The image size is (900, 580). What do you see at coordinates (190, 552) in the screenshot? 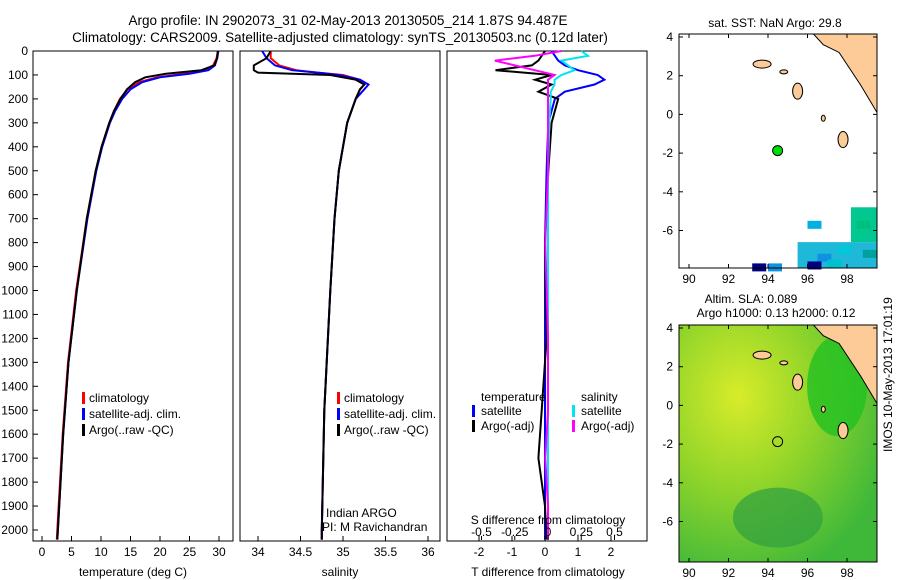
I see `x-tick-label: 25` at bounding box center [190, 552].